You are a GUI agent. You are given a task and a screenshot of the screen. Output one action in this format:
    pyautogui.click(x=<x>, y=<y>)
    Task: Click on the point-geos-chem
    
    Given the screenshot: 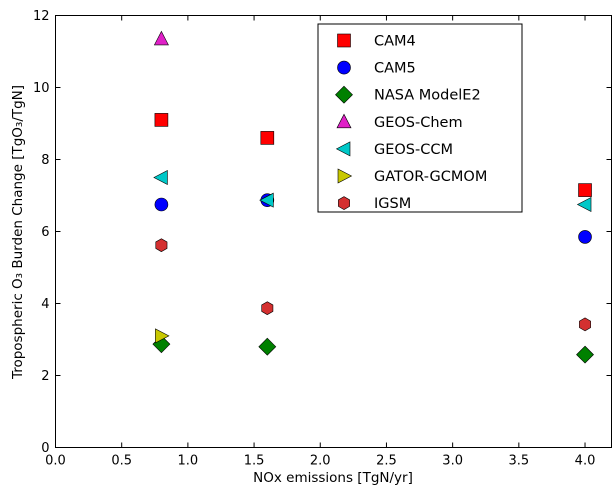 What is the action you would take?
    pyautogui.click(x=161, y=38)
    